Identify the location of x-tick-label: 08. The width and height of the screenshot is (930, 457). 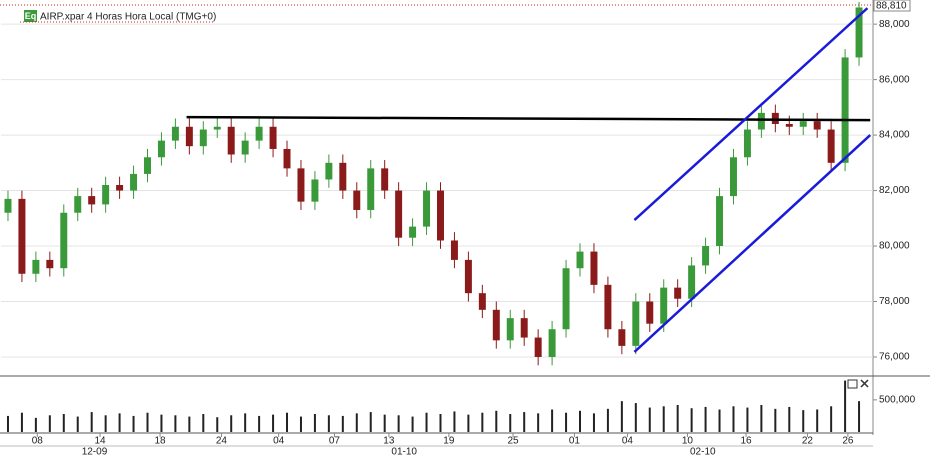
(38, 441).